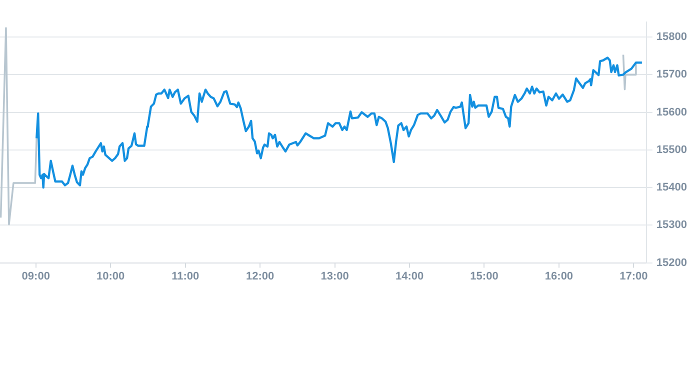  Describe the element at coordinates (672, 150) in the screenshot. I see `y-tick-label: 15500` at that location.